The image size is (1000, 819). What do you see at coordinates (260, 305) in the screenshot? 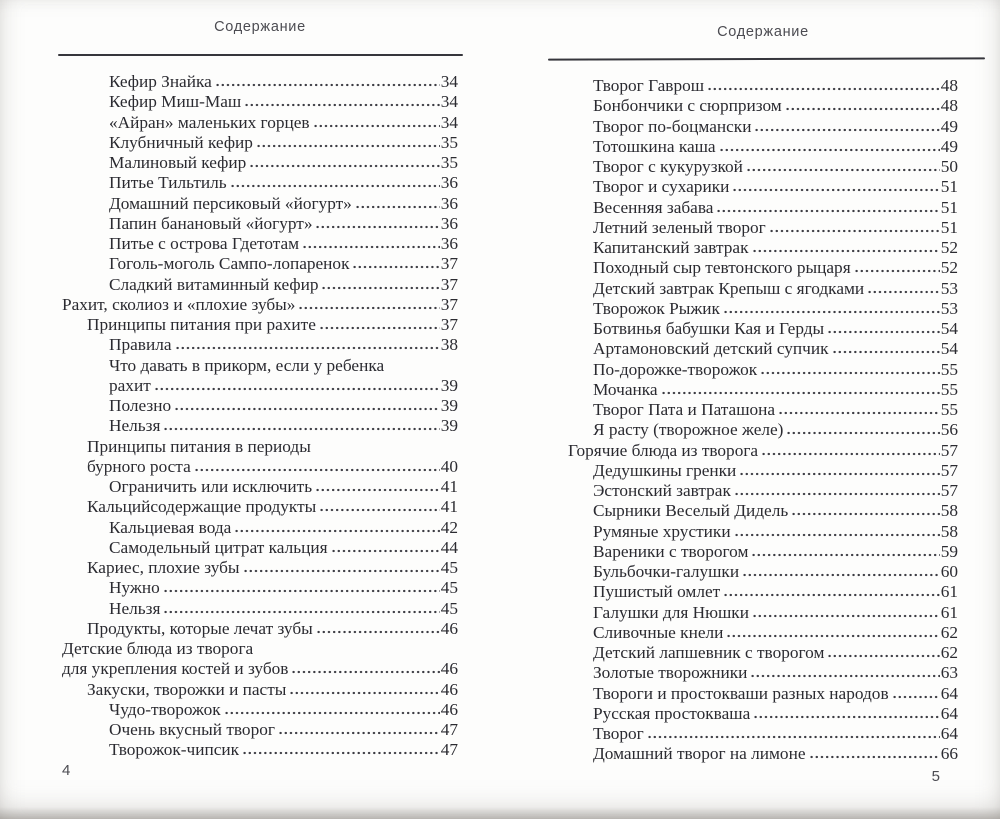
I see `toc-entry: Рахит, сколиоз и «плохие зубы» 37` at bounding box center [260, 305].